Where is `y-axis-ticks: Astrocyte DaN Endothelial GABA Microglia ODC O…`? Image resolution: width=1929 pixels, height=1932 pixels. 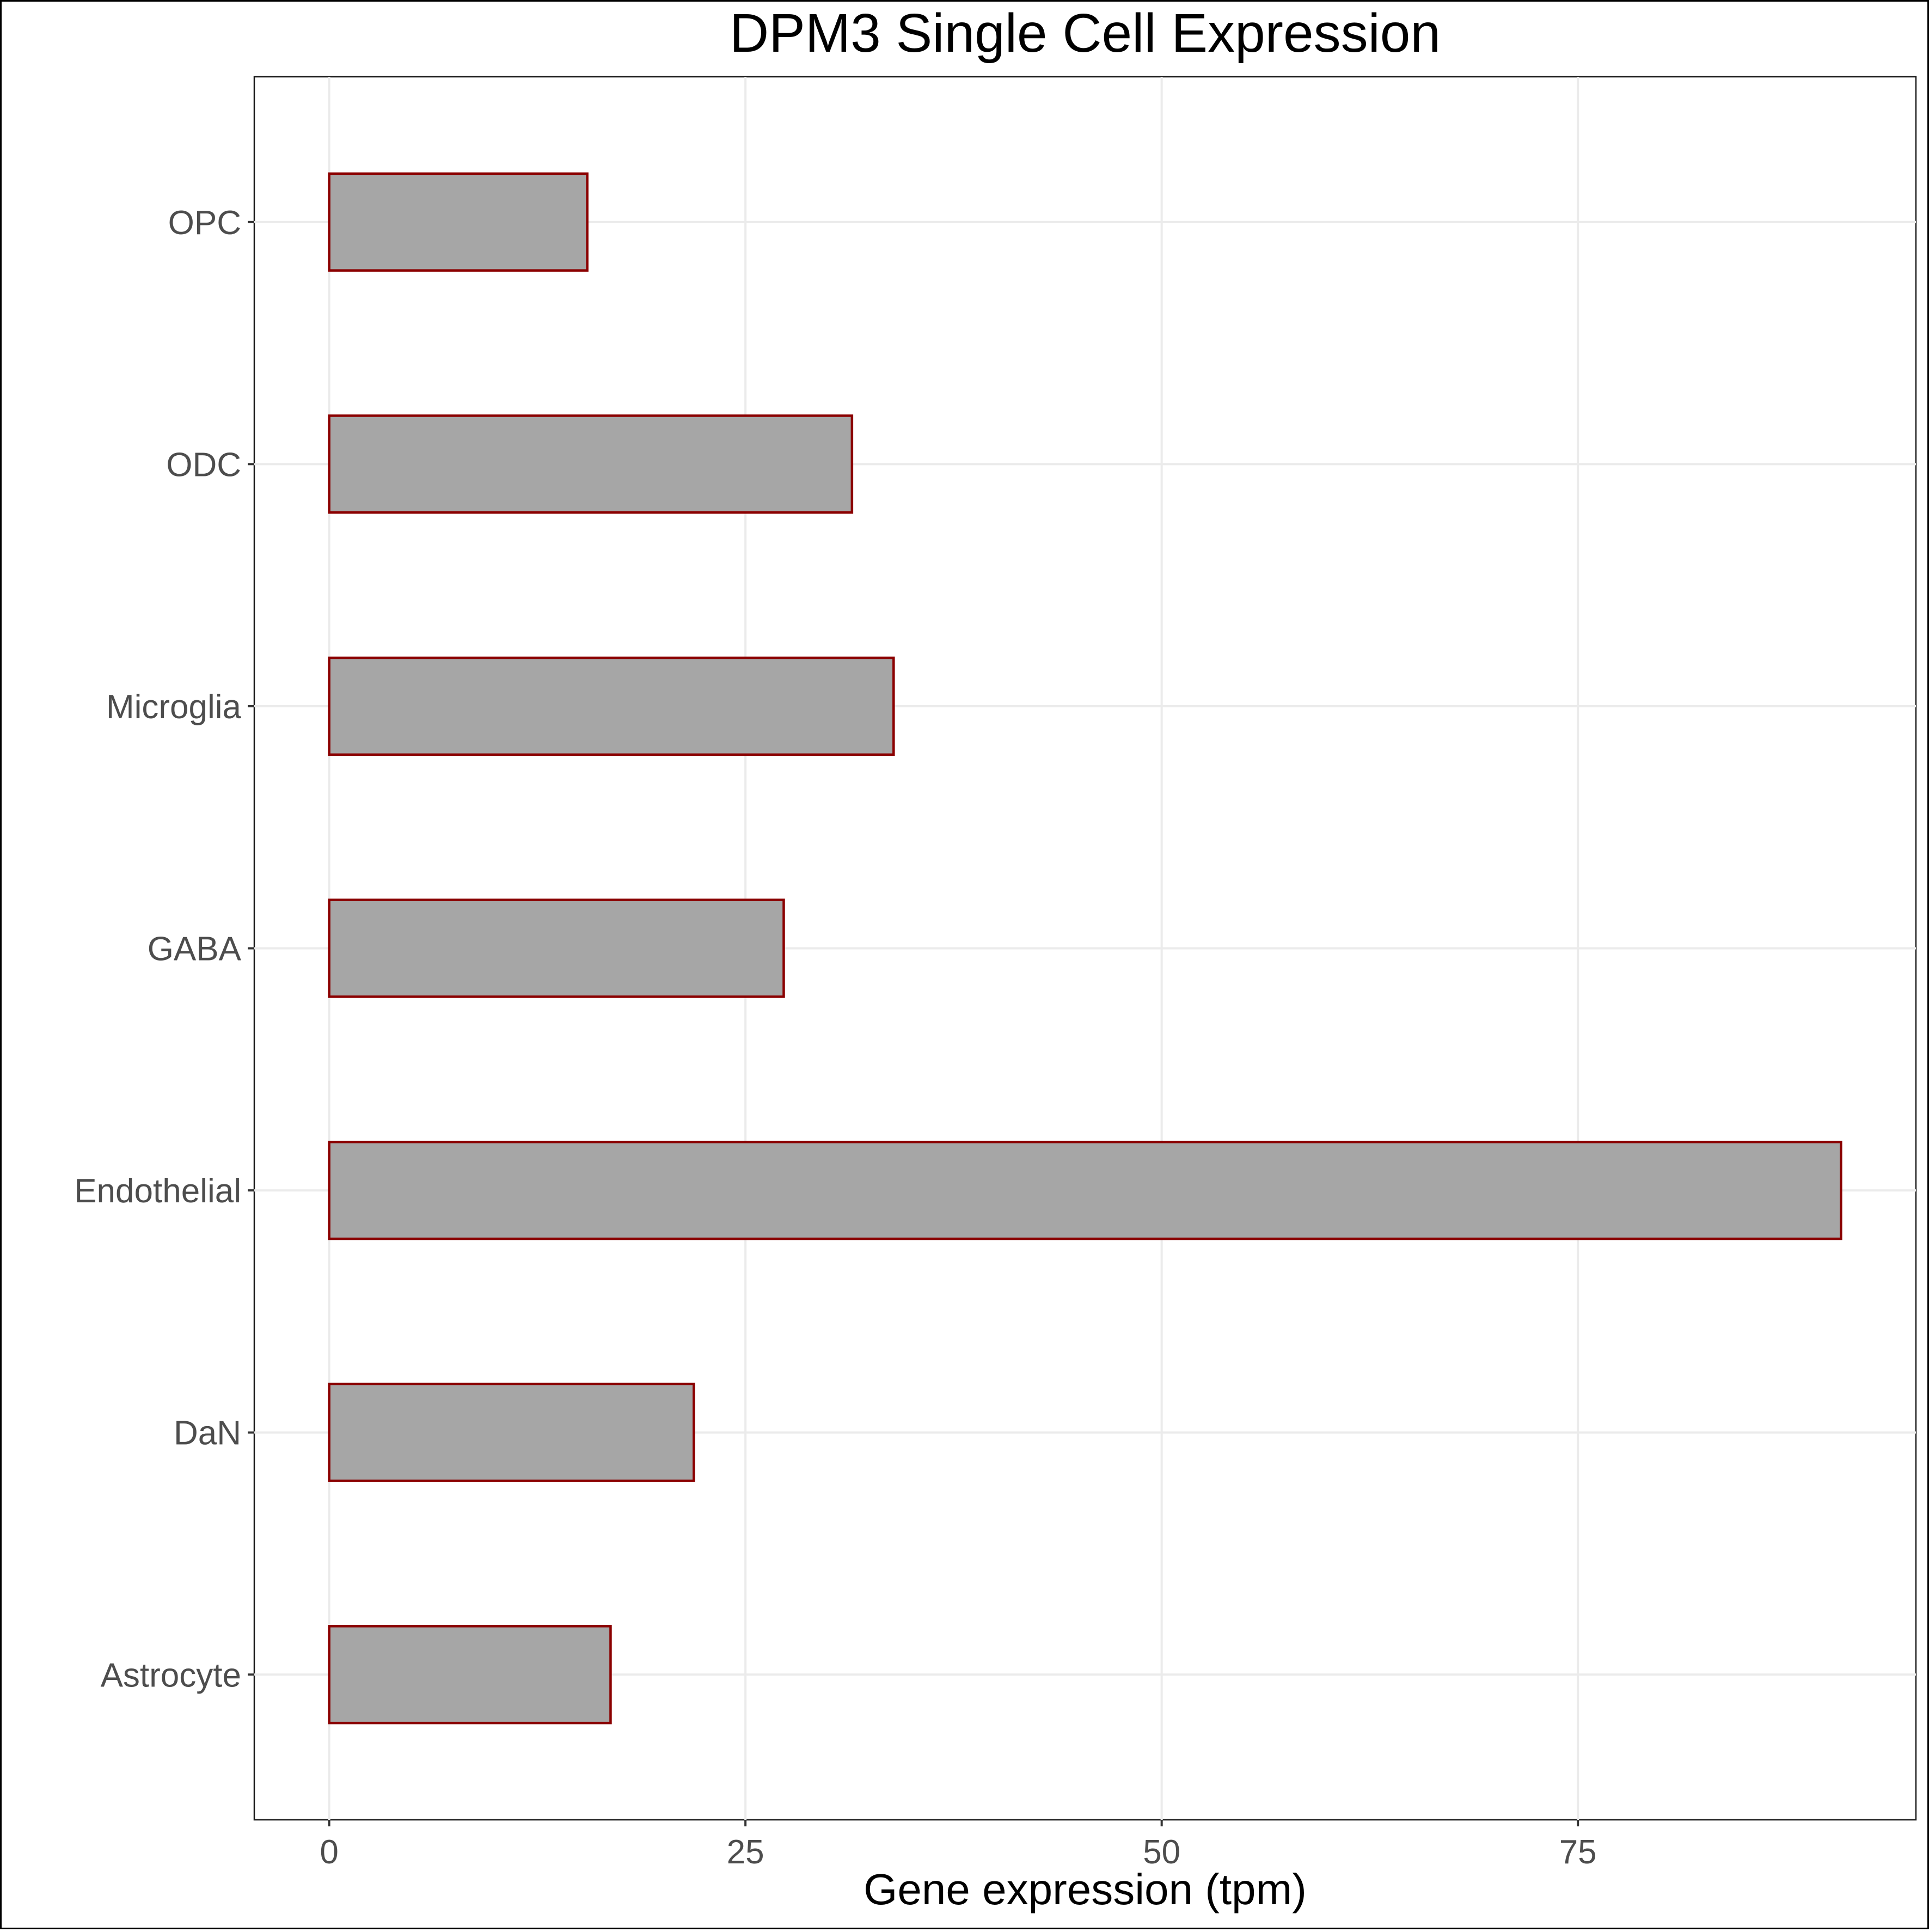
y-axis-ticks: Astrocyte DaN Endothelial GABA Microglia ODC O… is located at coordinates (164, 949).